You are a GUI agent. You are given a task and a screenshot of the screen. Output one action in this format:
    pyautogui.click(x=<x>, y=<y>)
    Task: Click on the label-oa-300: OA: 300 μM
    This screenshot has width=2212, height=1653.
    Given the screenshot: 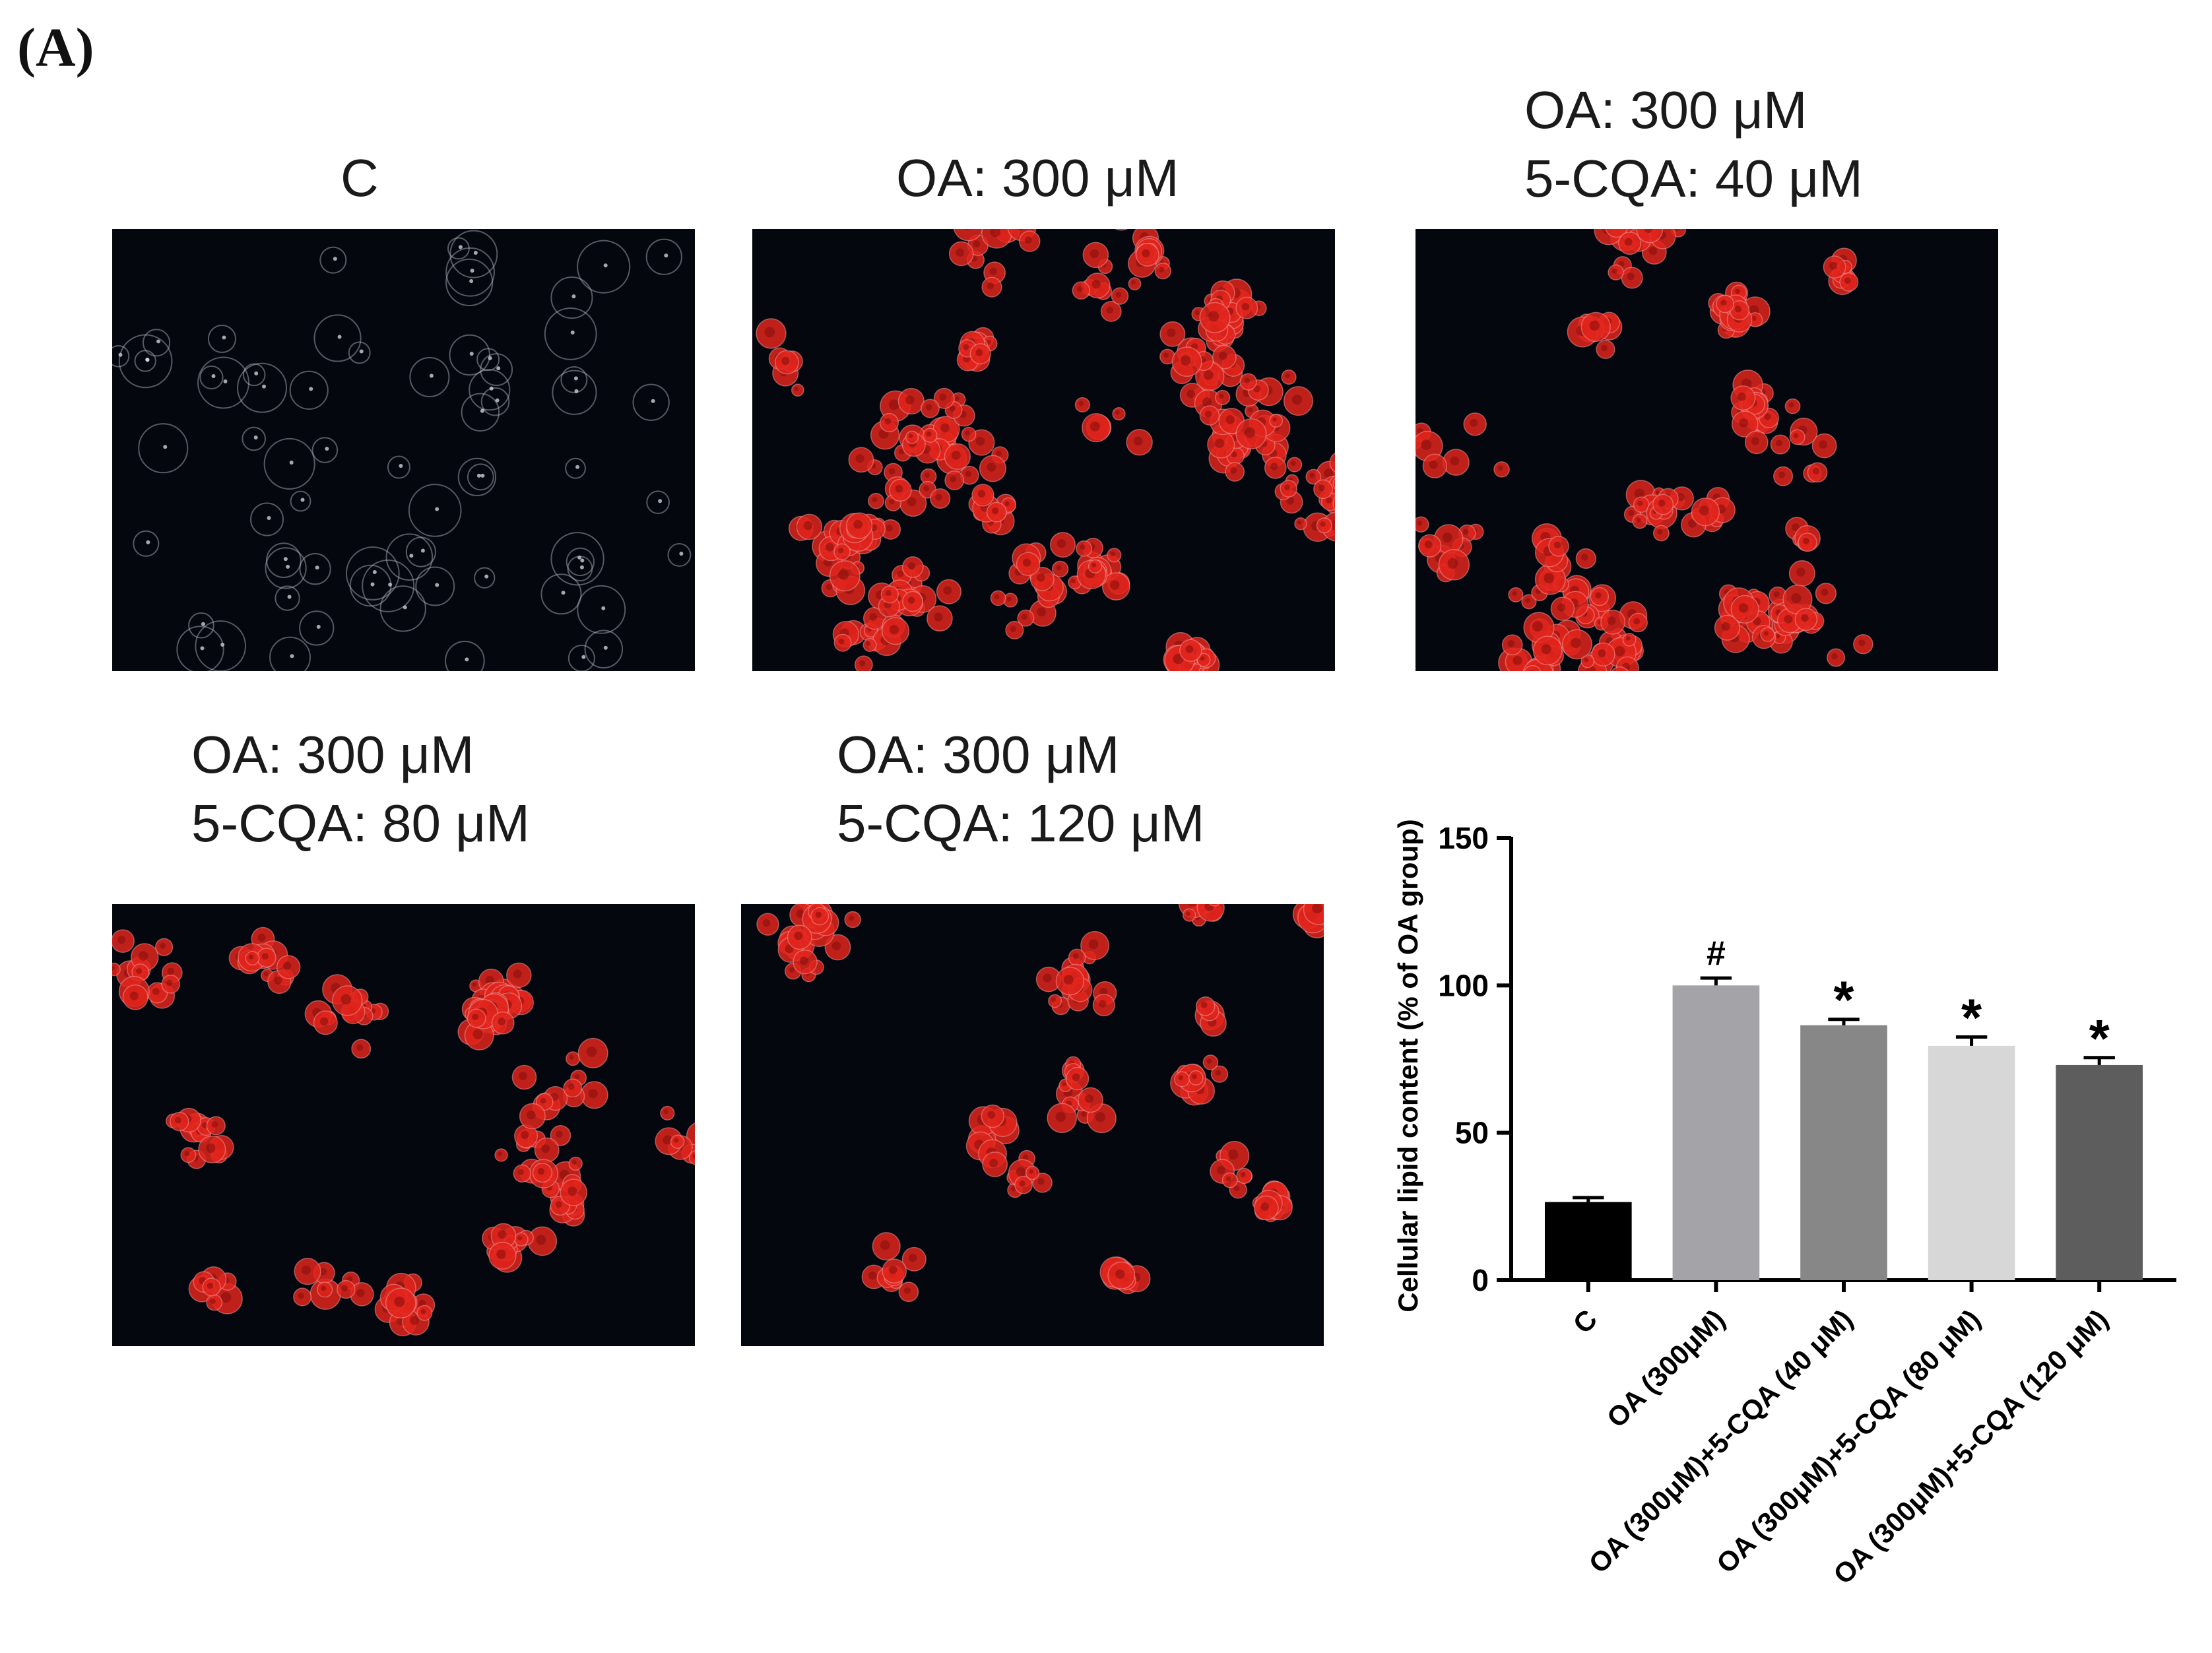 What is the action you would take?
    pyautogui.click(x=1037, y=177)
    